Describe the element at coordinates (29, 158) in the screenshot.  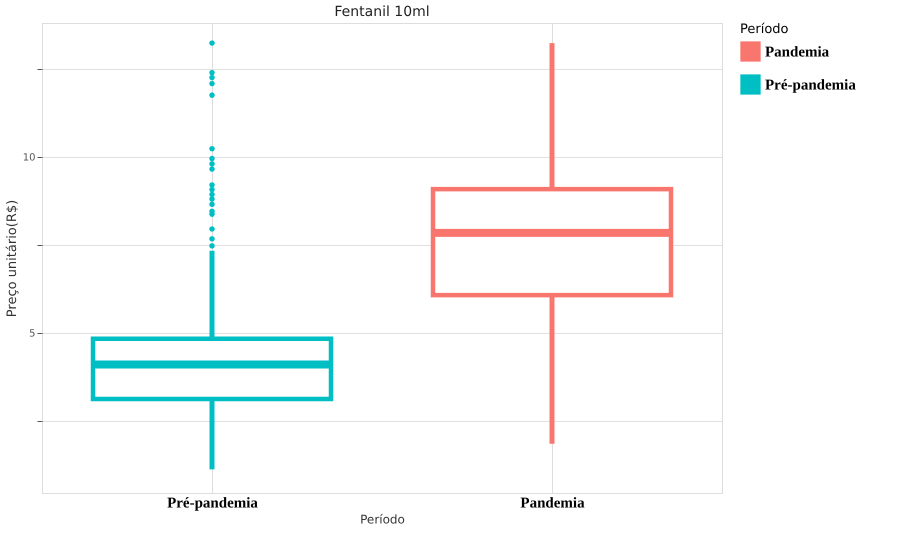
I see `y-tick-label: 10` at that location.